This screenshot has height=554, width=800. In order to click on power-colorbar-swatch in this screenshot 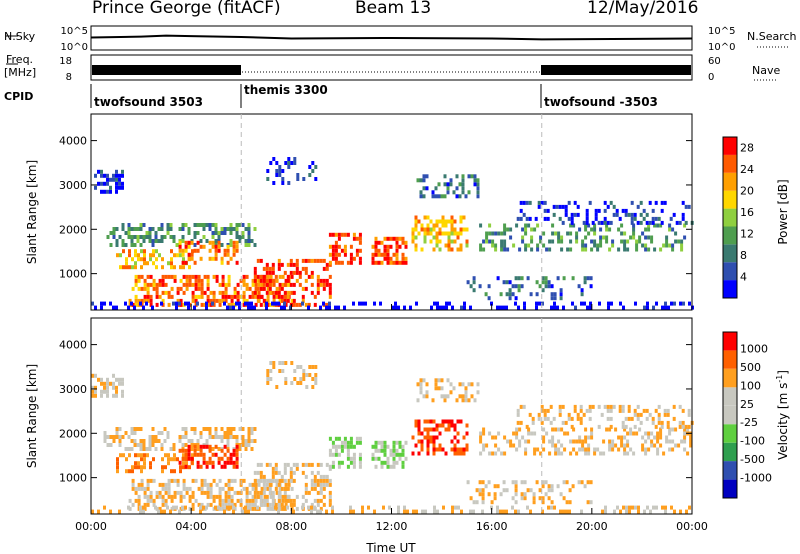, I will do `click(730, 289)`.